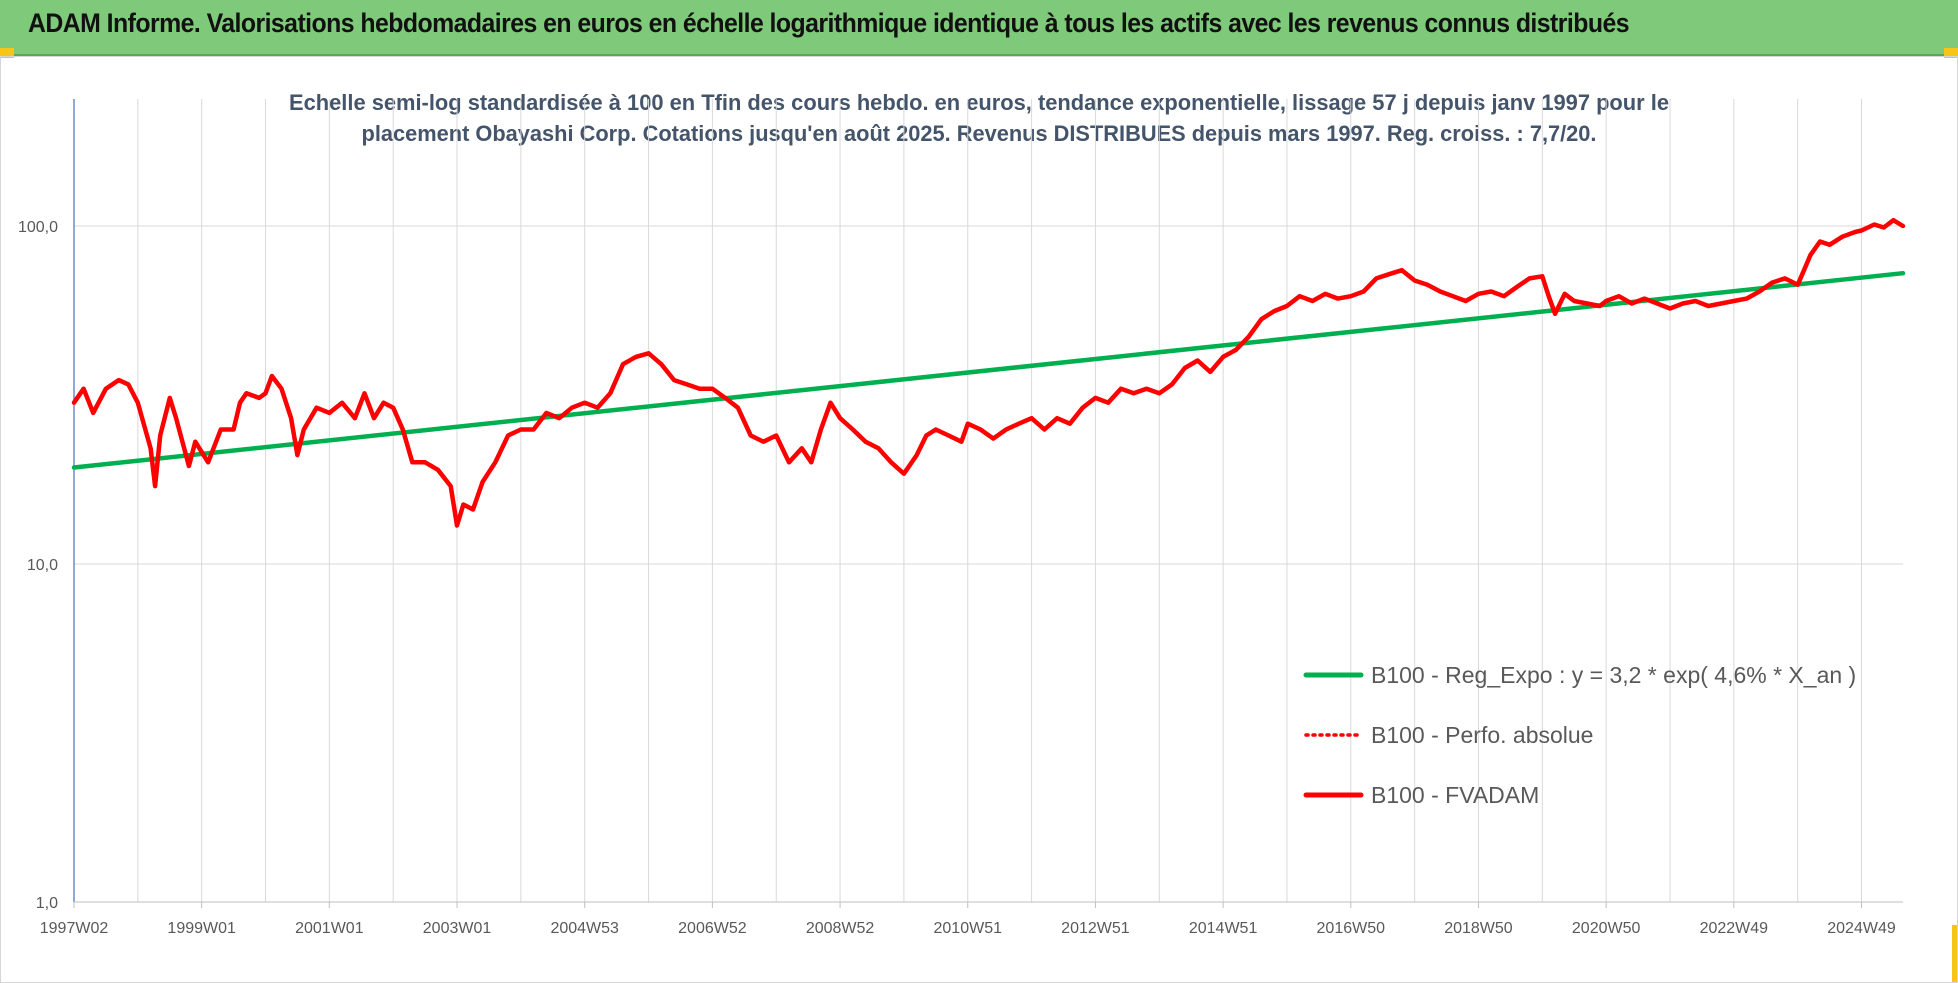 The image size is (1958, 983). I want to click on x-tick-label: 2016W50, so click(1351, 928).